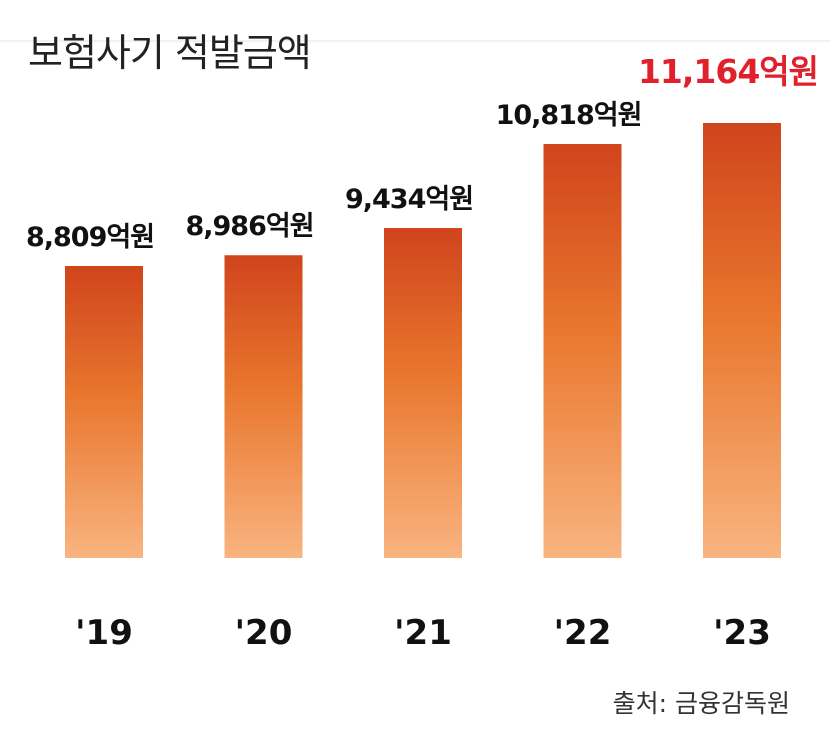  What do you see at coordinates (264, 633) in the screenshot?
I see `x-tick-label-1: '20` at bounding box center [264, 633].